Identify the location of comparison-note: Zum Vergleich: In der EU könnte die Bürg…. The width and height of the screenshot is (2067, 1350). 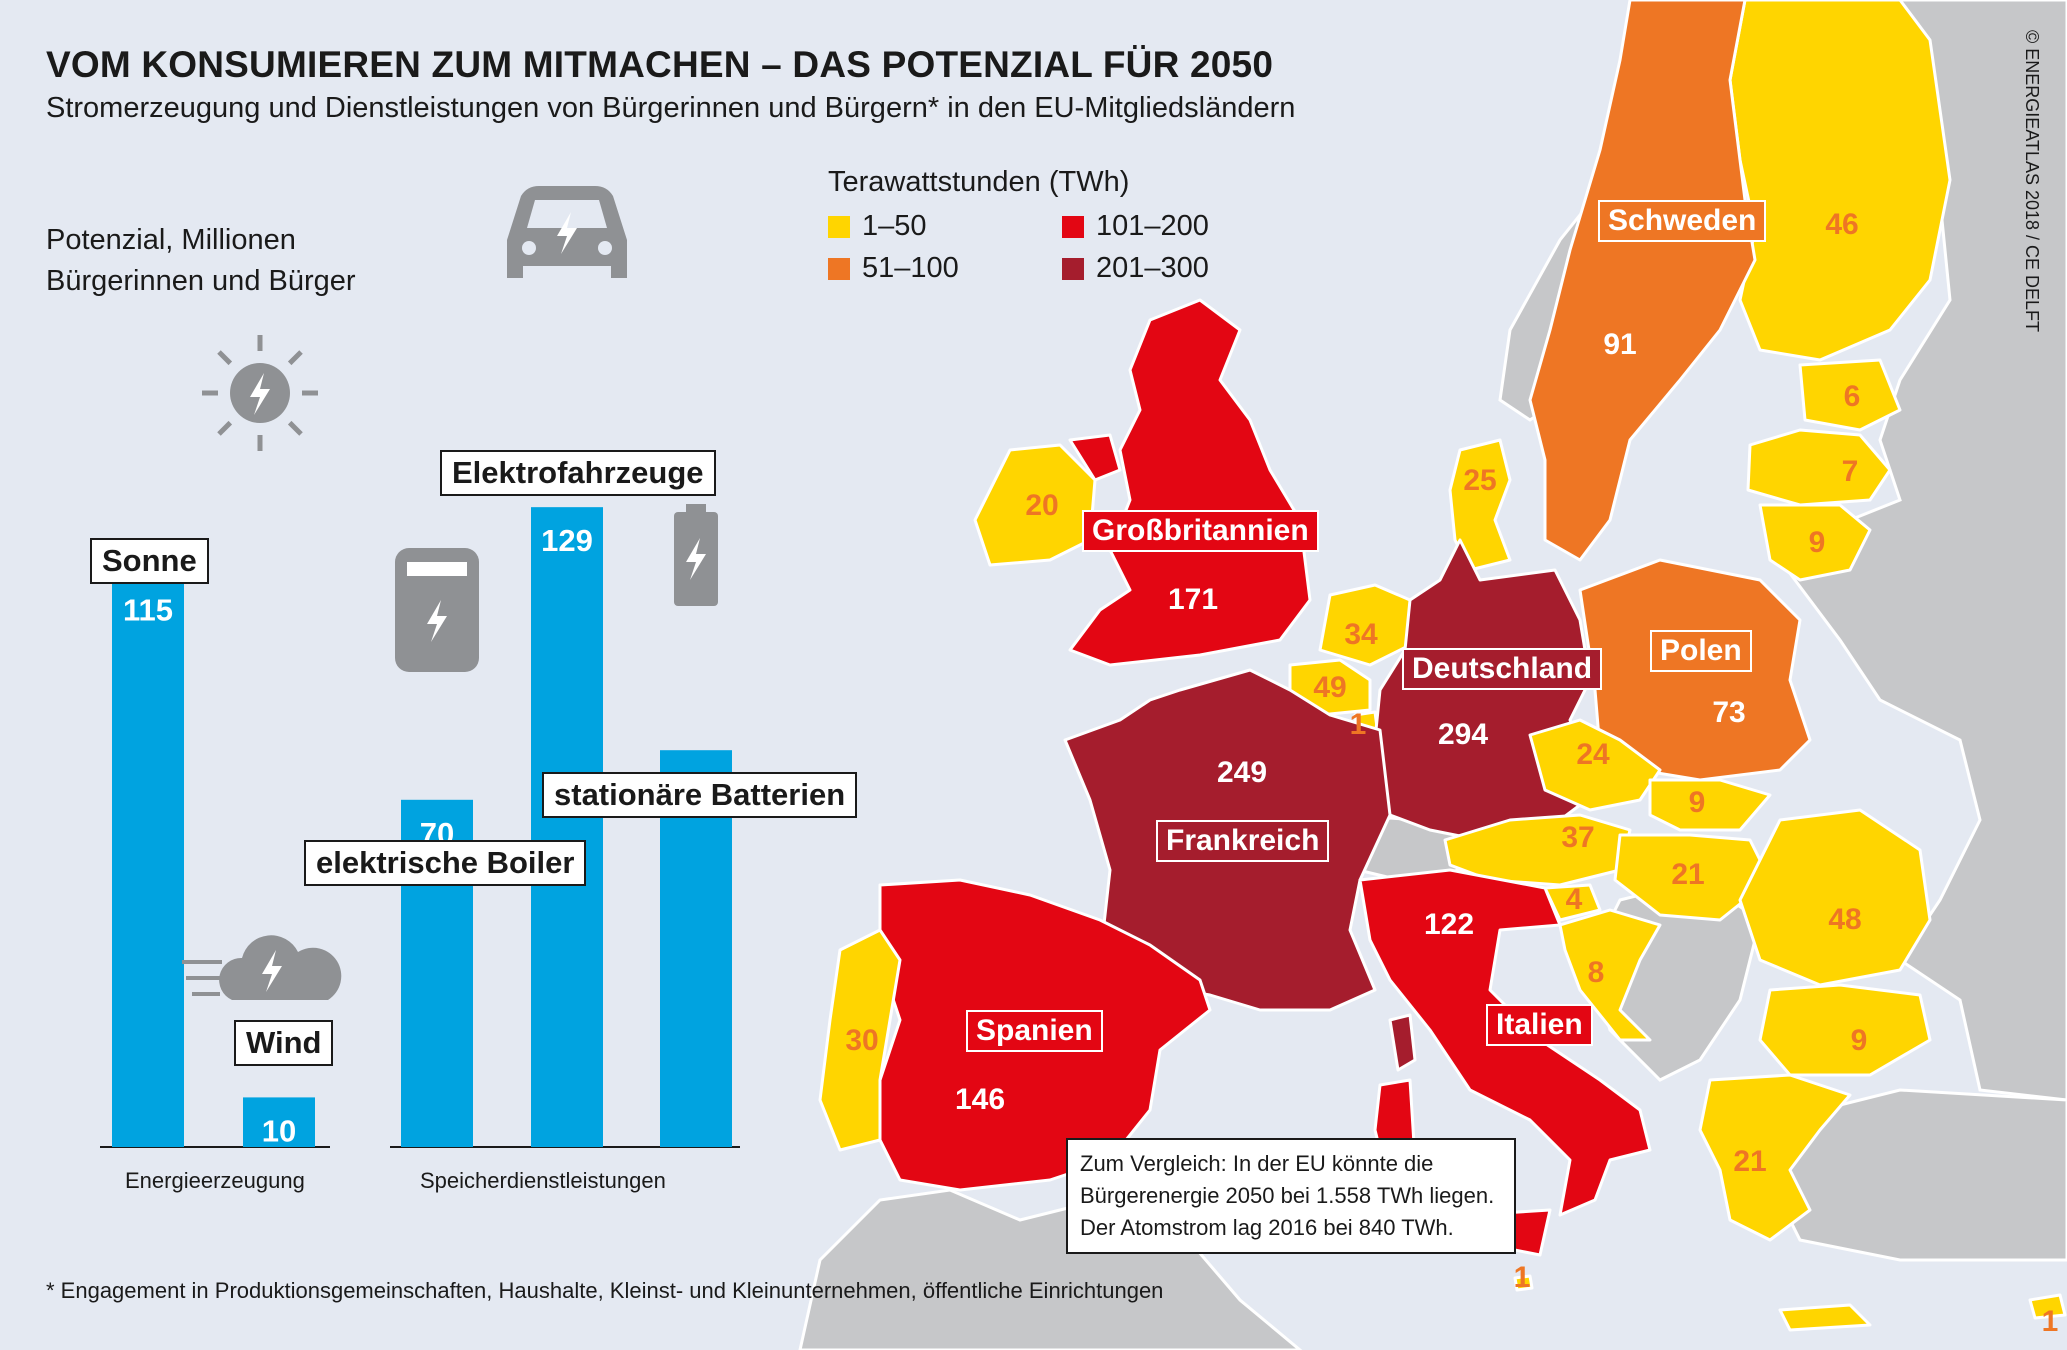
(1291, 1196).